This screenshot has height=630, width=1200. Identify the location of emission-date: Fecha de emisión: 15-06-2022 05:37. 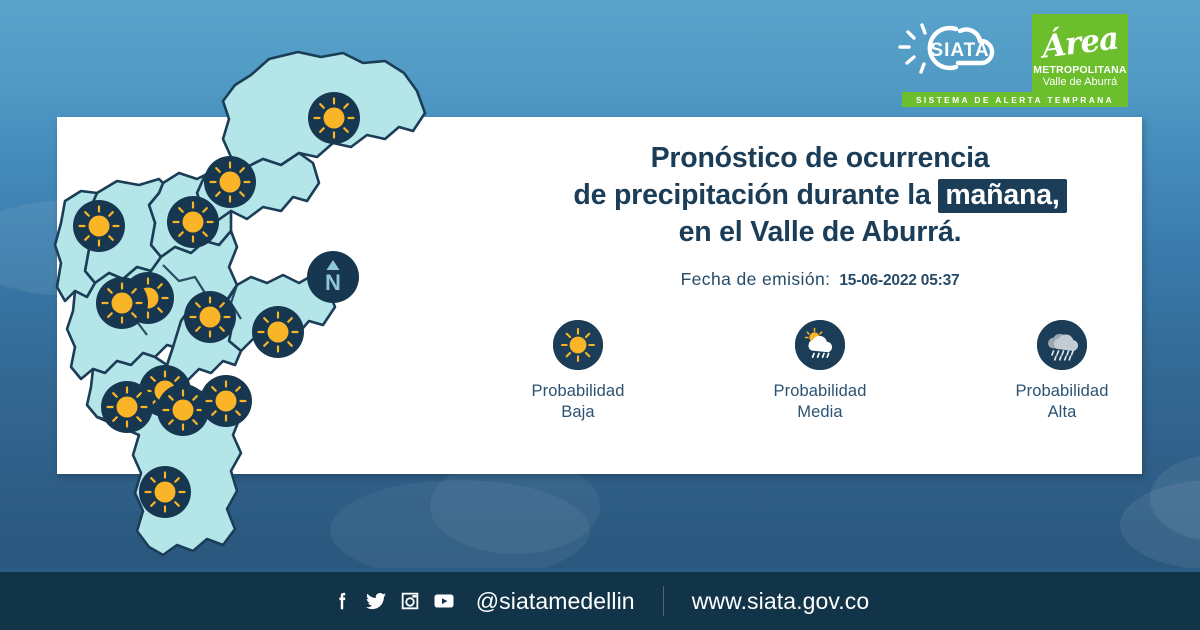
(820, 279).